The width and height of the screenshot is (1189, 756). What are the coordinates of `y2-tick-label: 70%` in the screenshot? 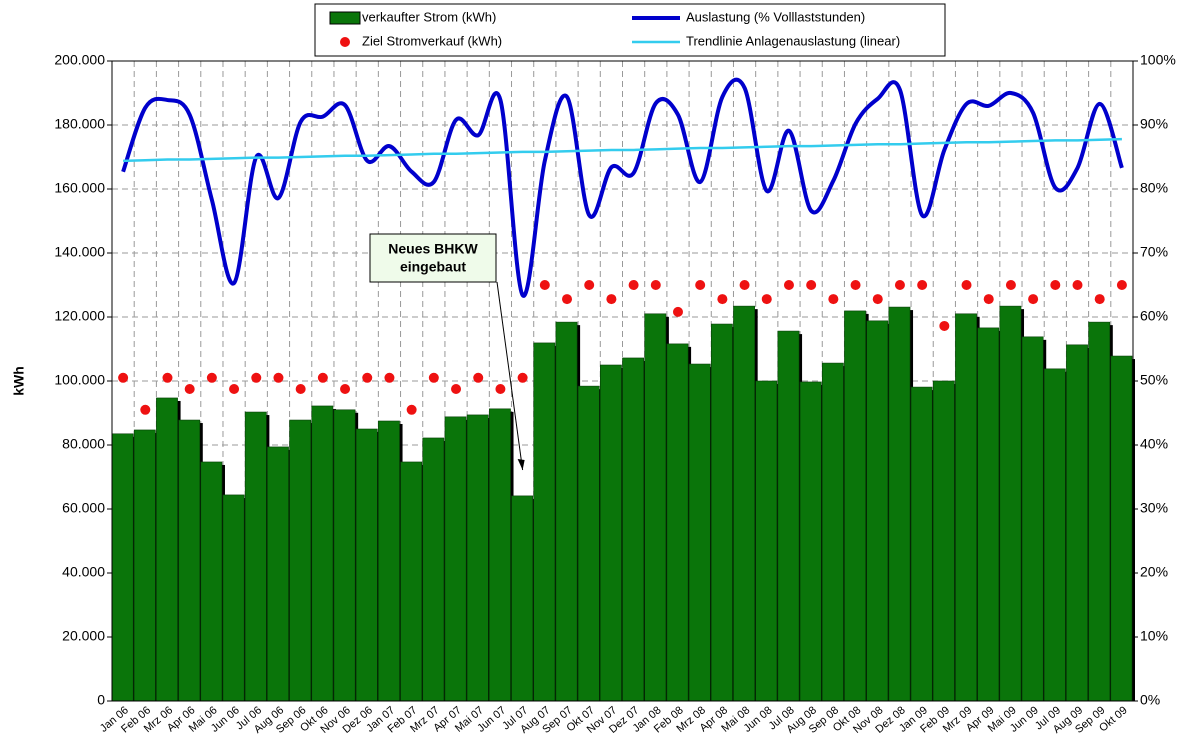 It's located at (1154, 252).